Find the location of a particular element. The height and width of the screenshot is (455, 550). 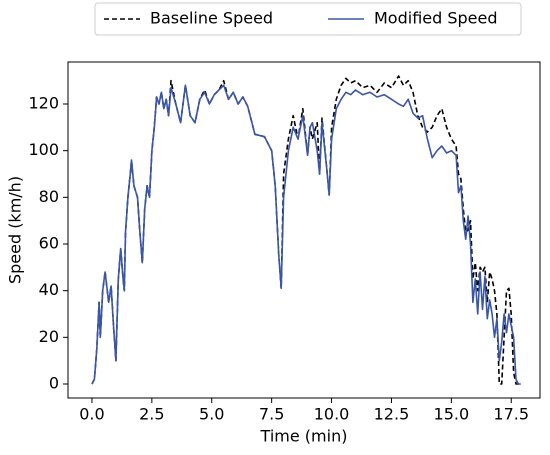

legend-box is located at coordinates (308, 19).